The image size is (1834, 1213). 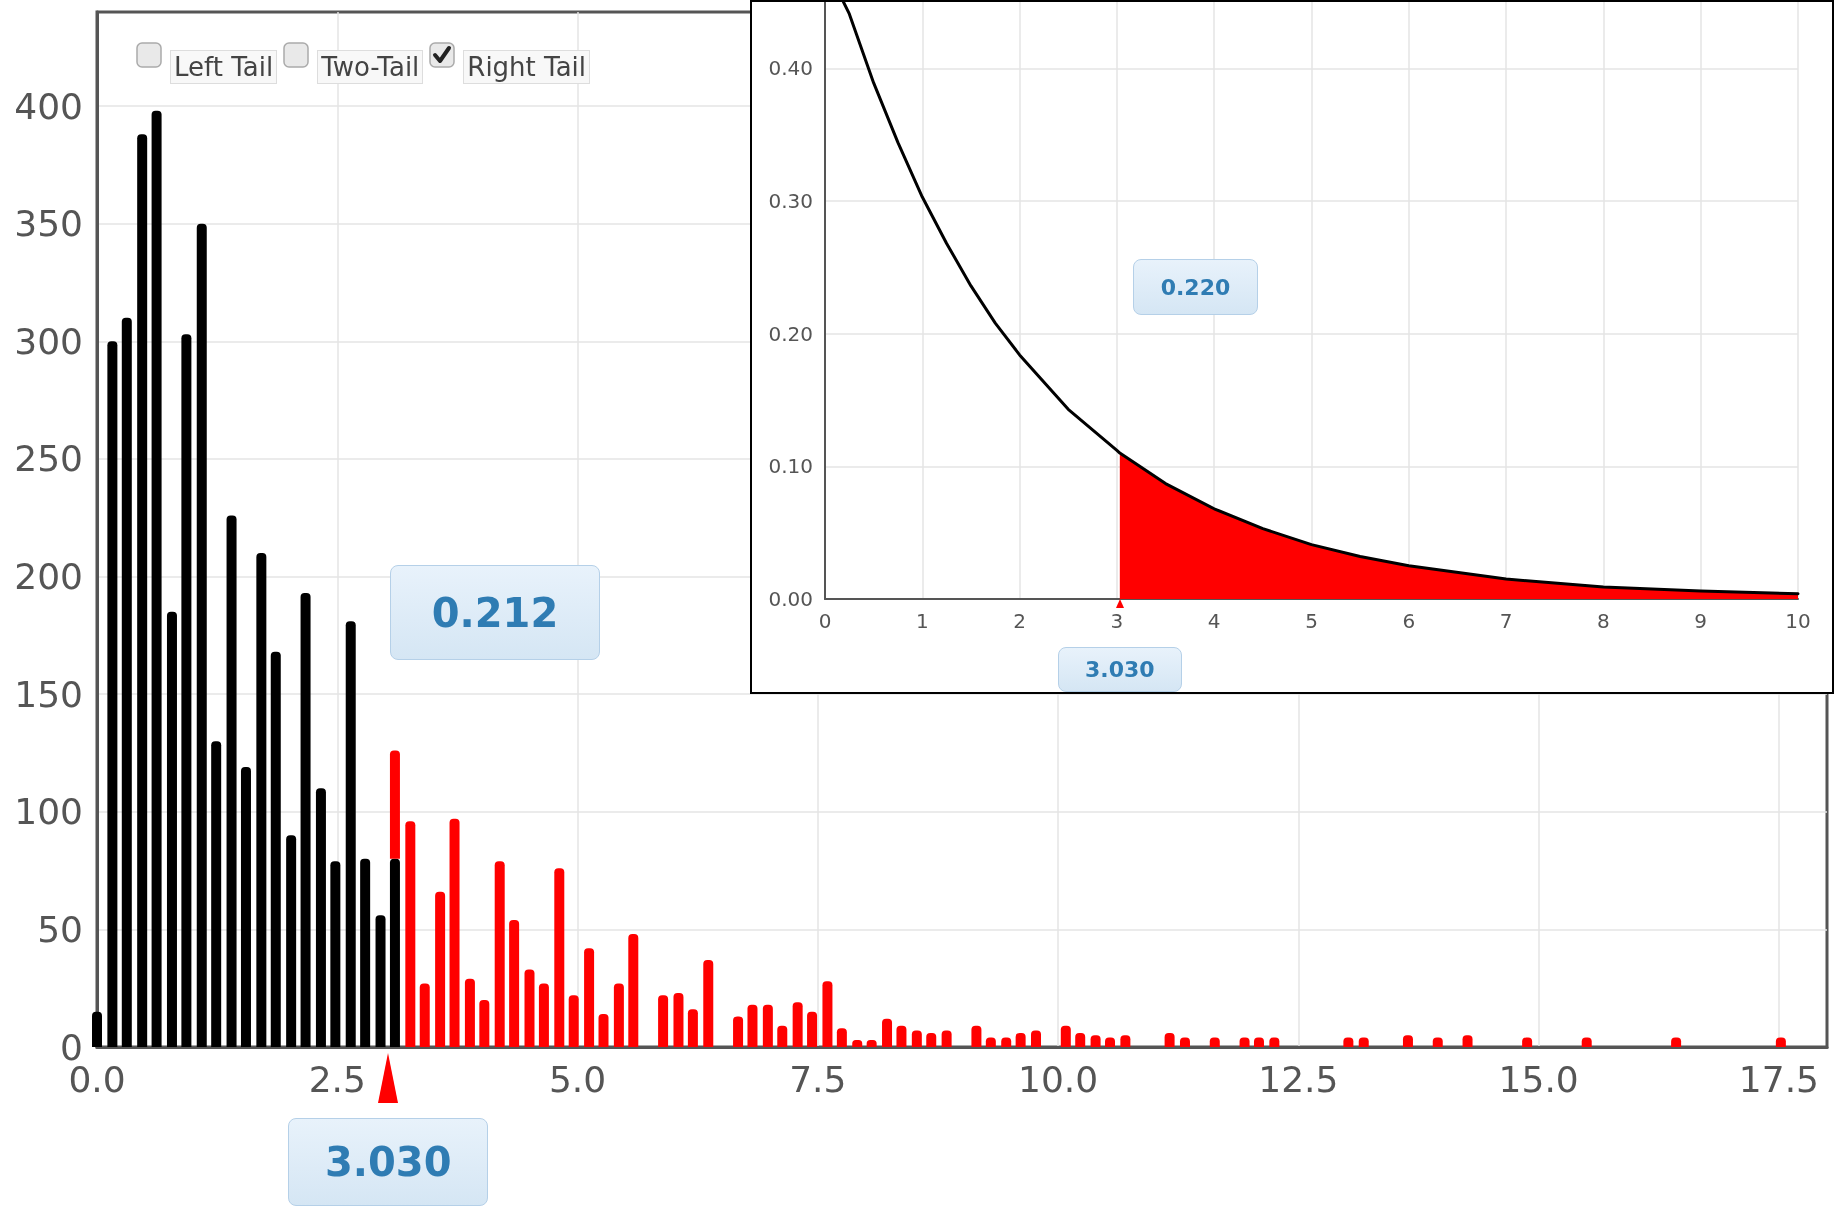 I want to click on annotation: Left Tail, so click(x=224, y=67).